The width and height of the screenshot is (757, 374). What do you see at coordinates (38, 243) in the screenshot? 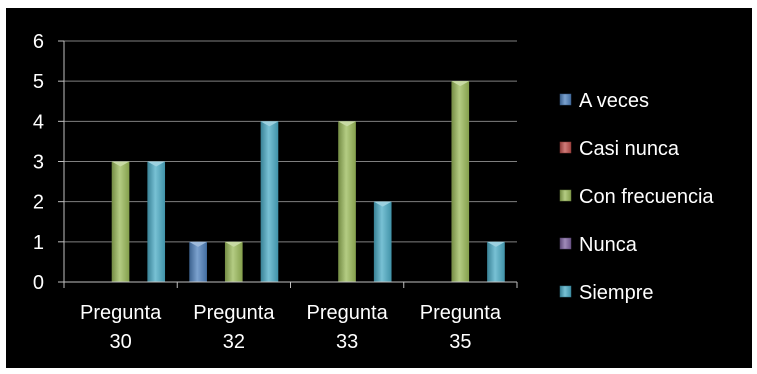
I see `y-tick-label: 1` at bounding box center [38, 243].